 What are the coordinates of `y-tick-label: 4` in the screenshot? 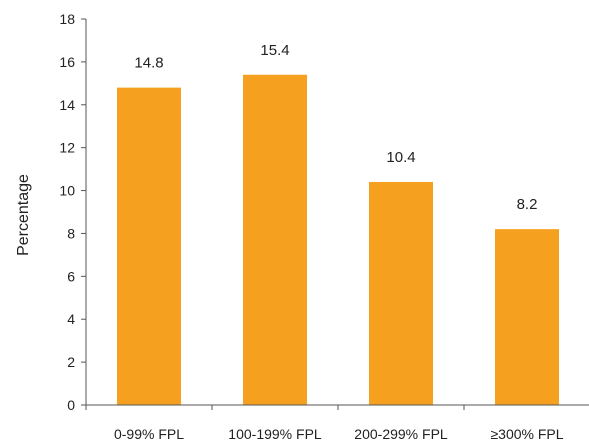 It's located at (71, 319).